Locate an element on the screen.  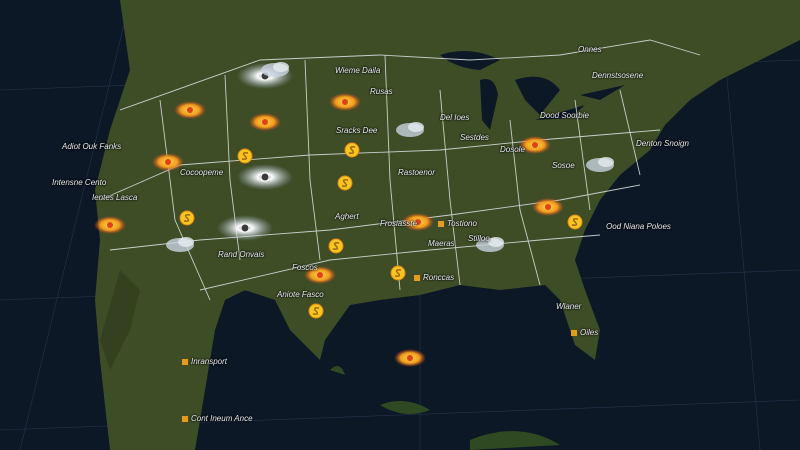
map-label: Rastoenor is located at coordinates (416, 172).